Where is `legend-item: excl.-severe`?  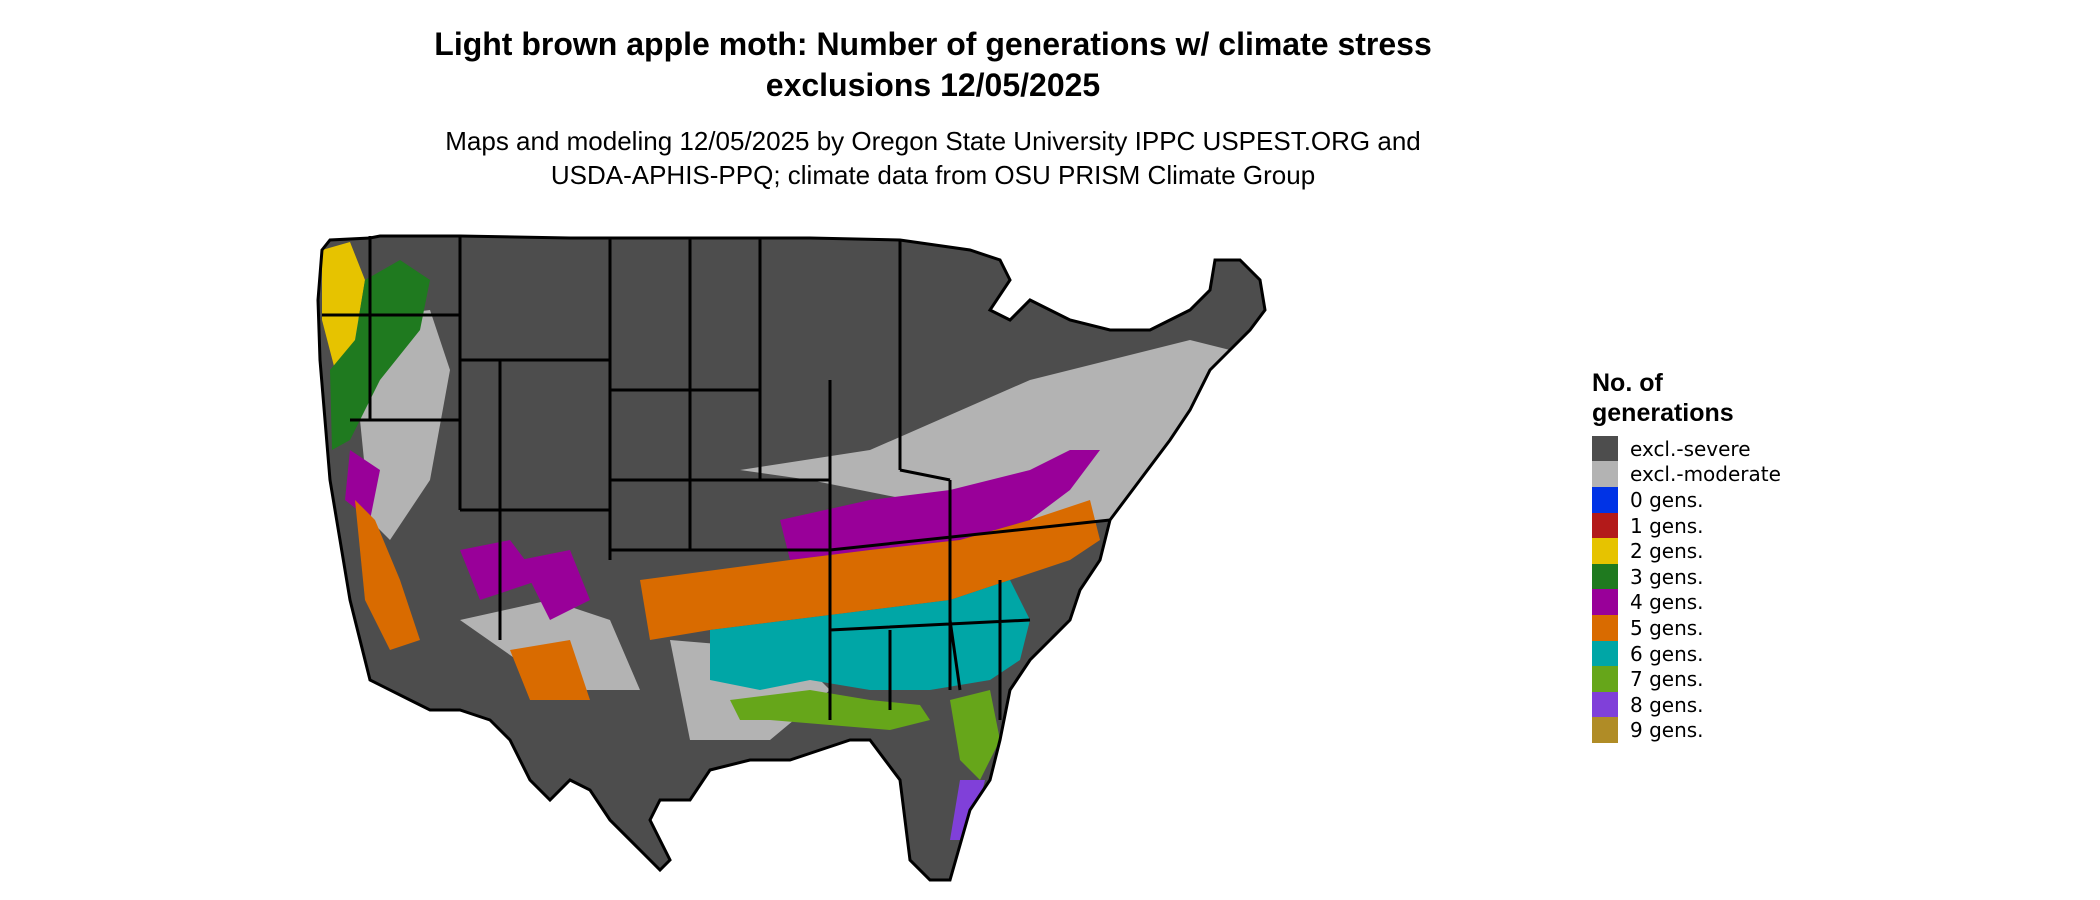
legend-item: excl.-severe is located at coordinates (1686, 448).